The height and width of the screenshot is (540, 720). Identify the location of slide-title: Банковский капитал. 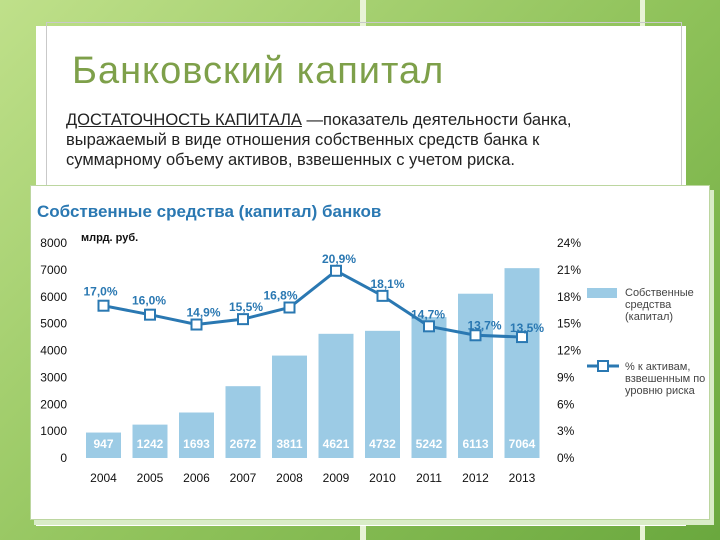
(258, 71).